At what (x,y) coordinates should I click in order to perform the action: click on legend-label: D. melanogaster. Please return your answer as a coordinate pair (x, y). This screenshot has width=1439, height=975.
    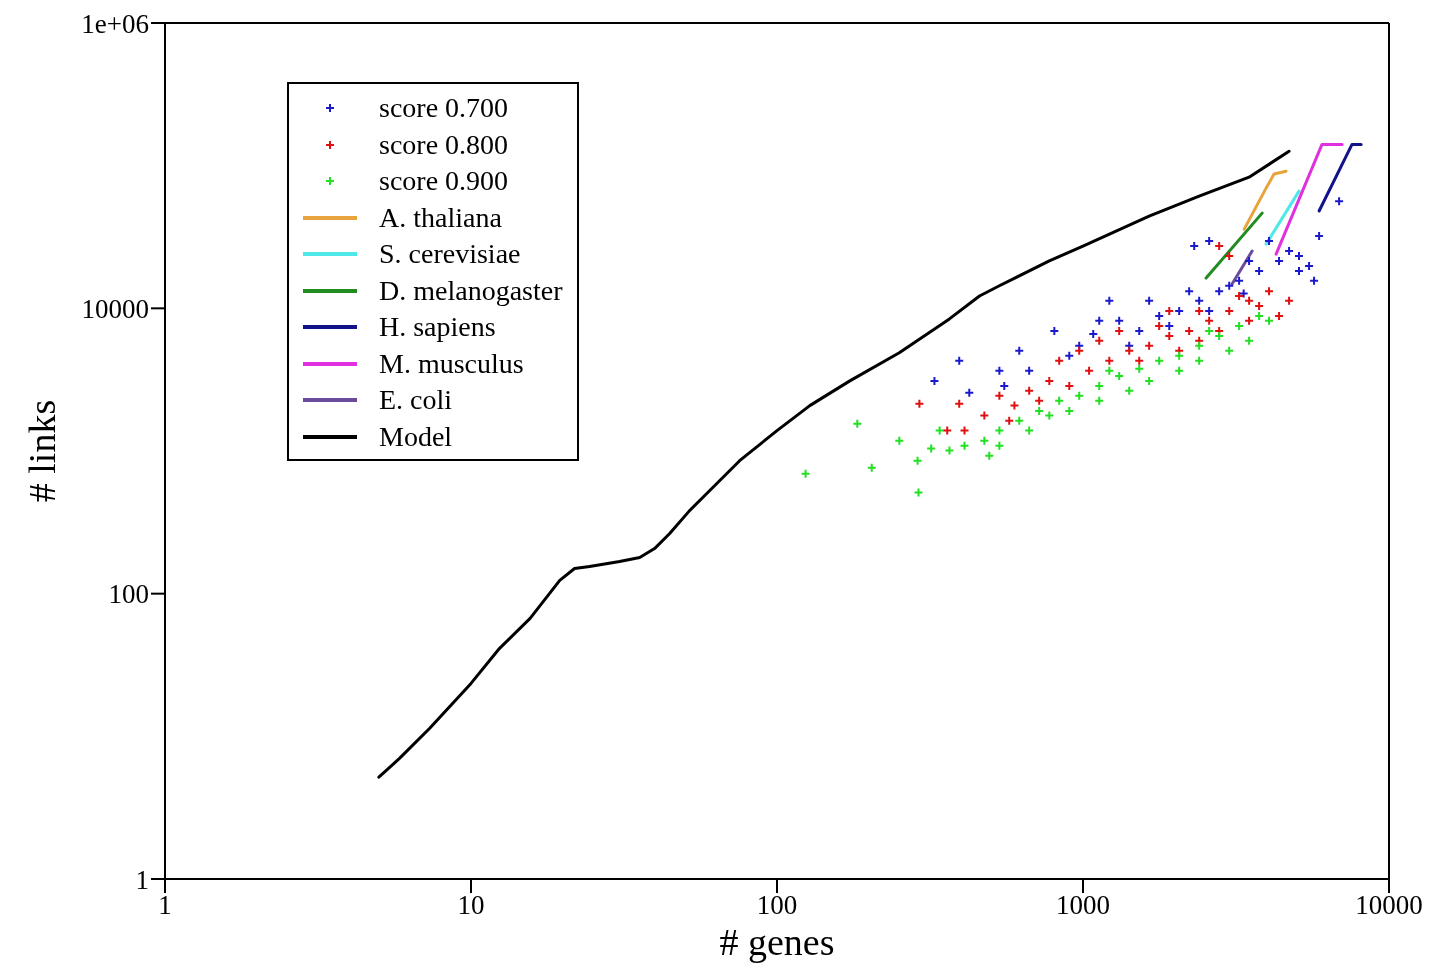
    Looking at the image, I should click on (471, 290).